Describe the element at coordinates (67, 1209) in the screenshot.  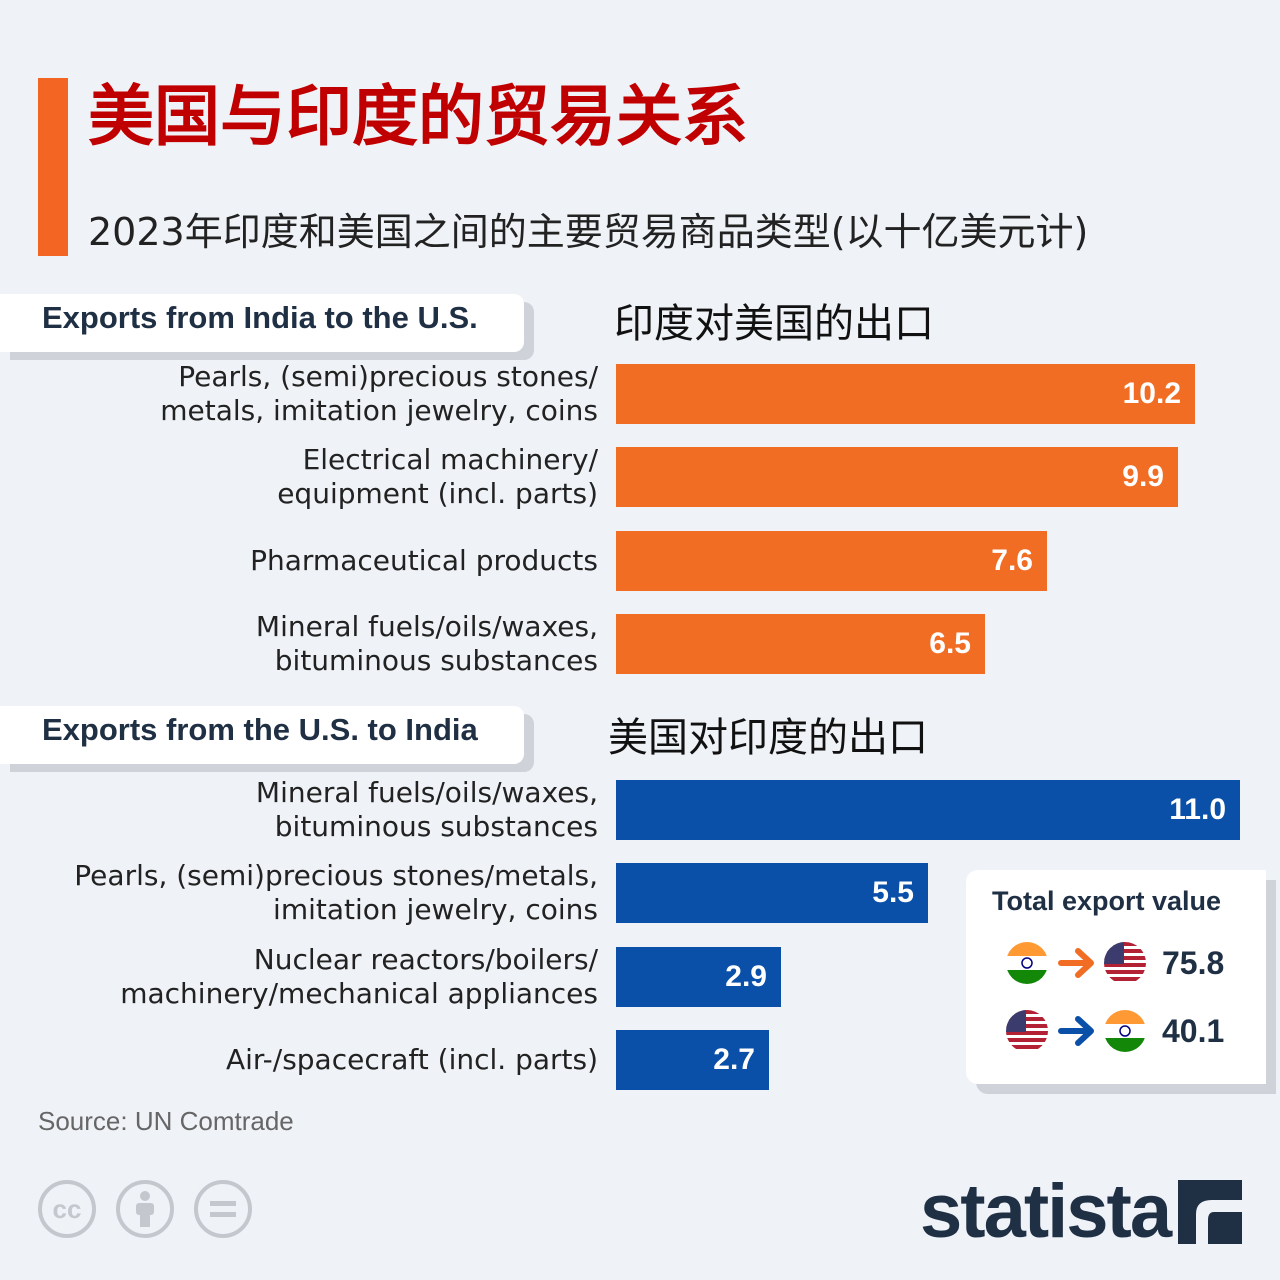
I see `cc-icon: cc` at that location.